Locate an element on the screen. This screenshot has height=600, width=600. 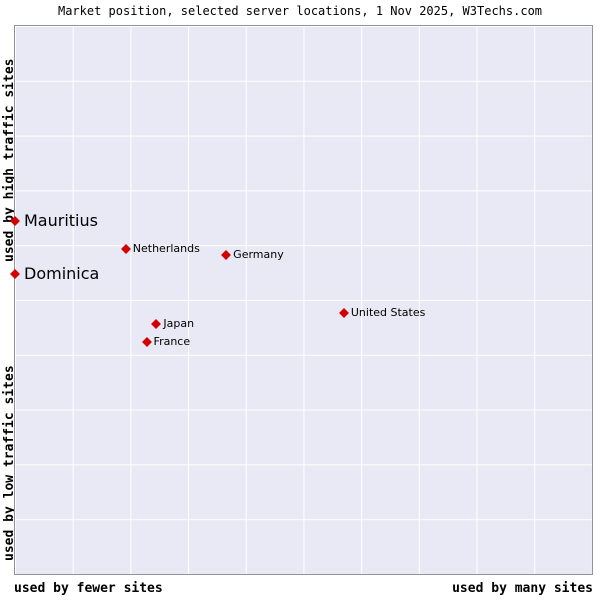
data-point-label: Netherlands is located at coordinates (166, 249).